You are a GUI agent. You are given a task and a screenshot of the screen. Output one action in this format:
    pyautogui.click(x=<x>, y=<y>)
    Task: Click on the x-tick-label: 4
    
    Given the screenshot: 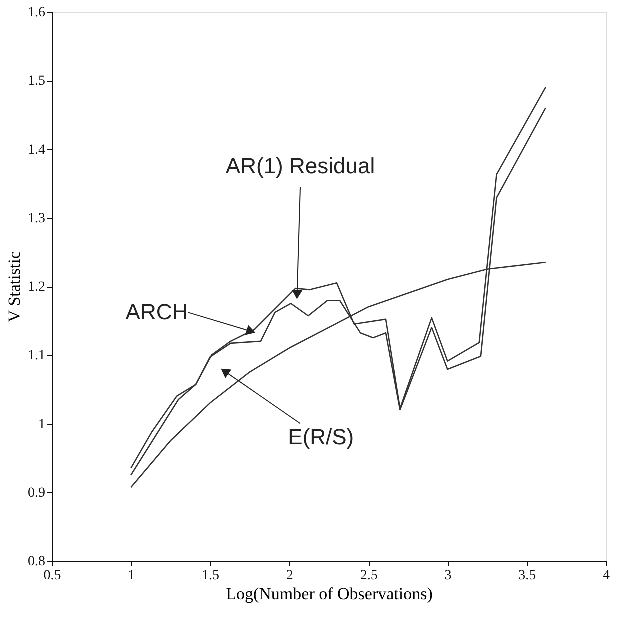 What is the action you would take?
    pyautogui.click(x=606, y=576)
    